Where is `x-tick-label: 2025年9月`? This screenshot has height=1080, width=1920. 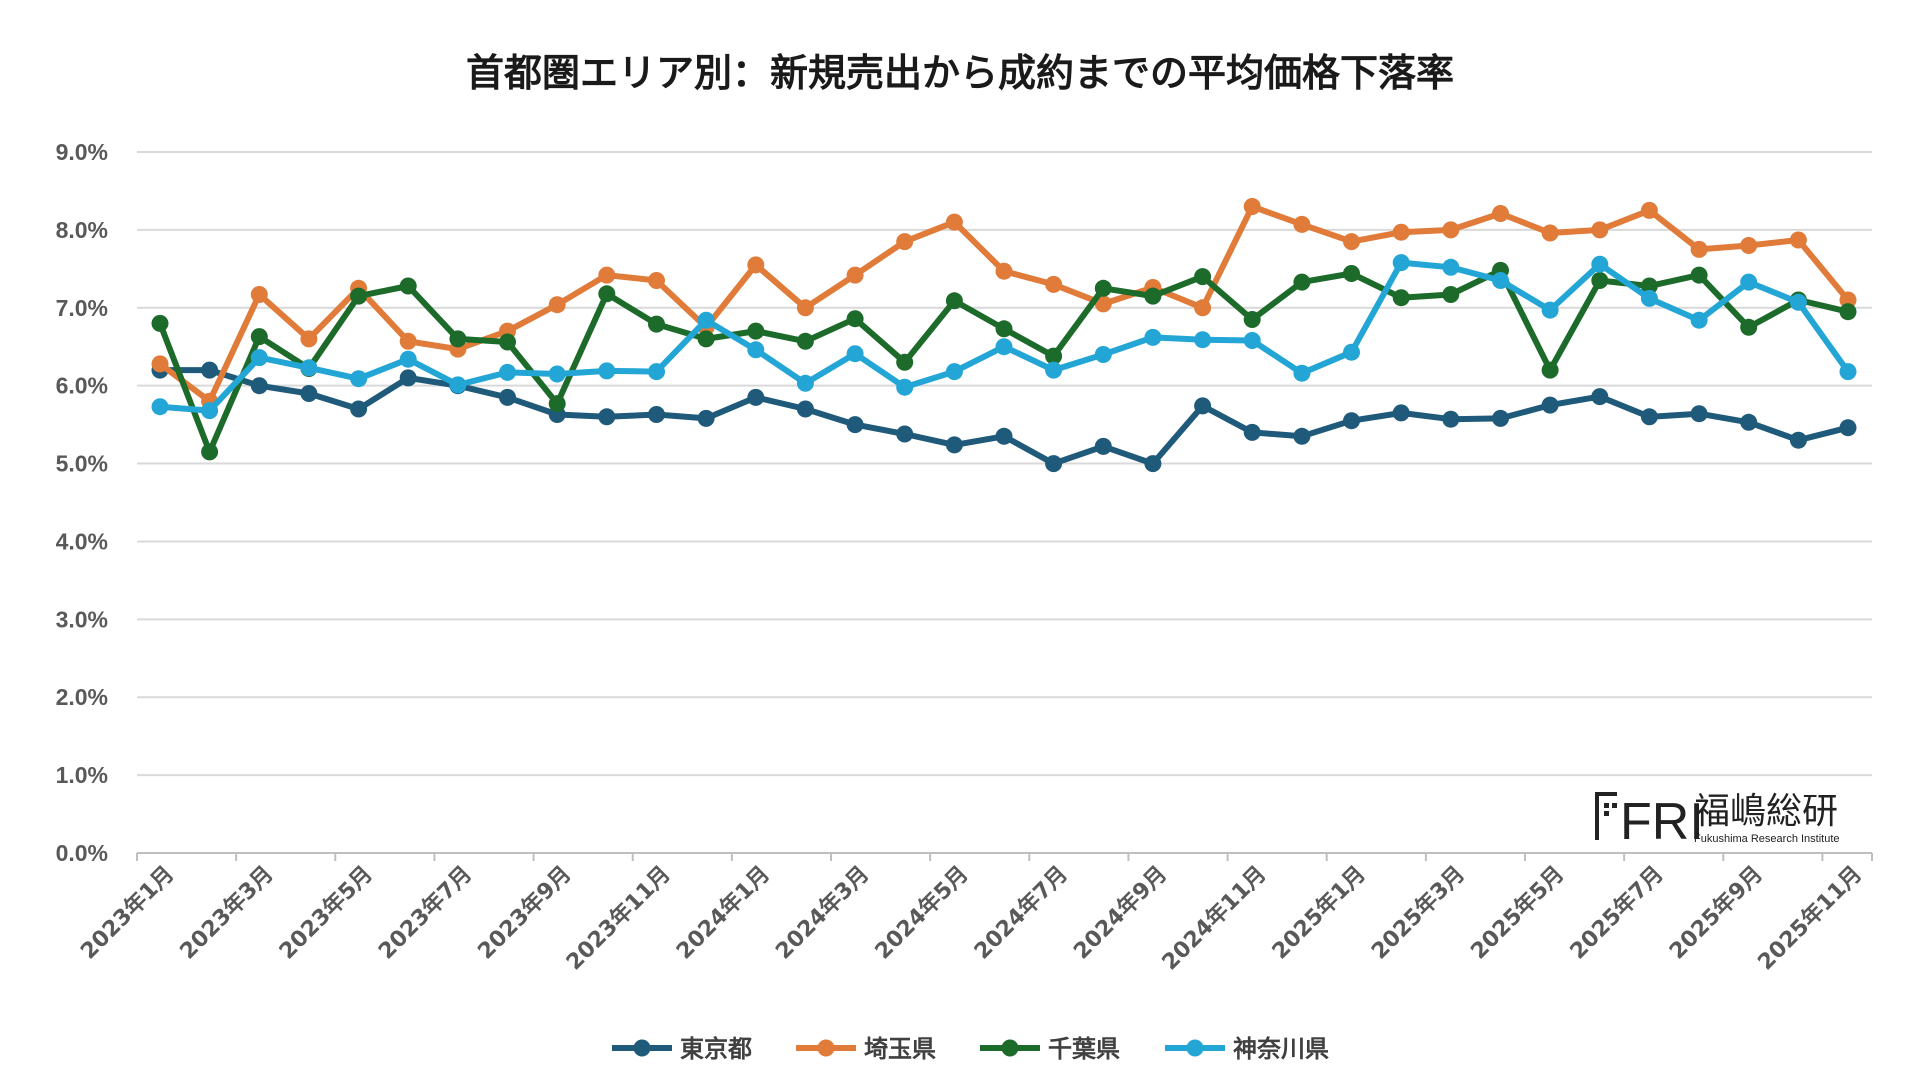 x-tick-label: 2025年9月 is located at coordinates (1716, 913).